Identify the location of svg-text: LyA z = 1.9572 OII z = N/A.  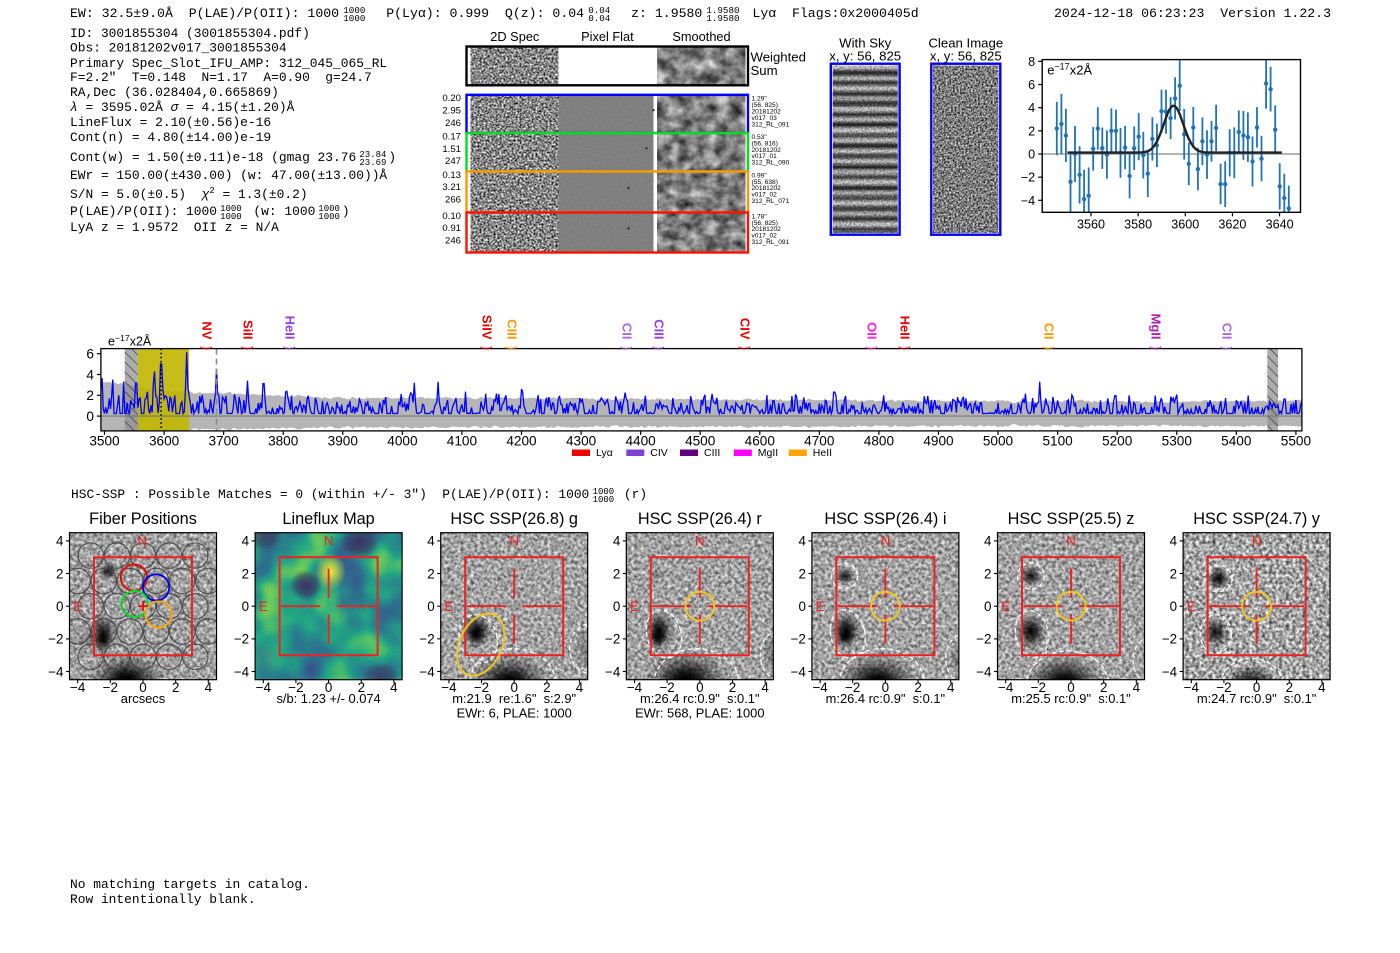
(174, 227).